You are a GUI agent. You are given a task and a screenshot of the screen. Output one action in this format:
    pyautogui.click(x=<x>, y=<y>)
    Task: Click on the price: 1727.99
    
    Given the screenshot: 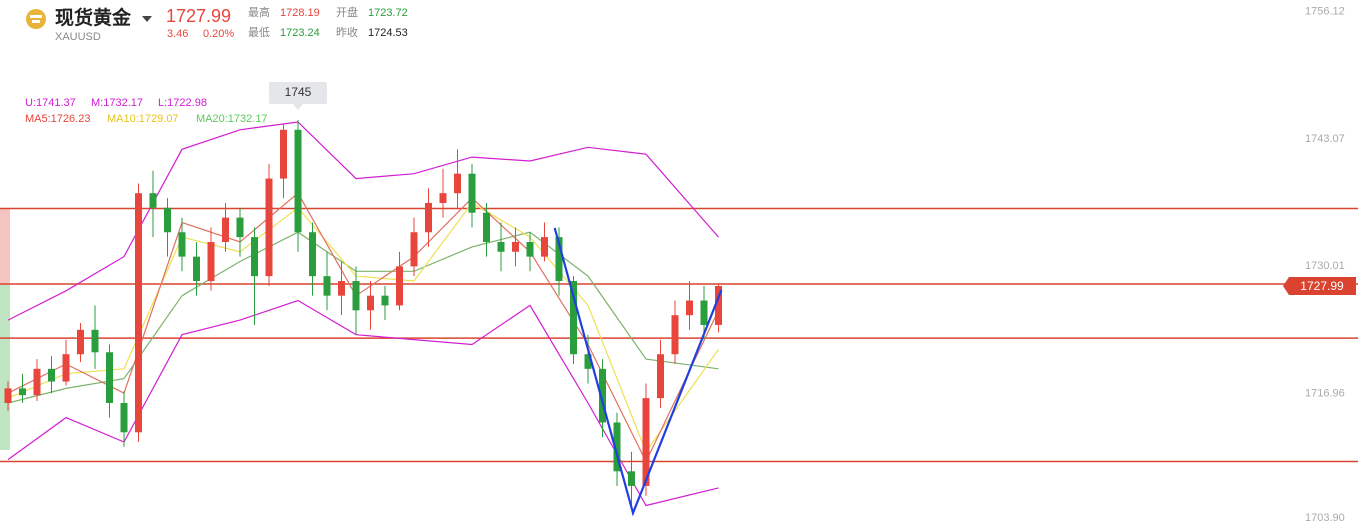 What is the action you would take?
    pyautogui.click(x=198, y=16)
    